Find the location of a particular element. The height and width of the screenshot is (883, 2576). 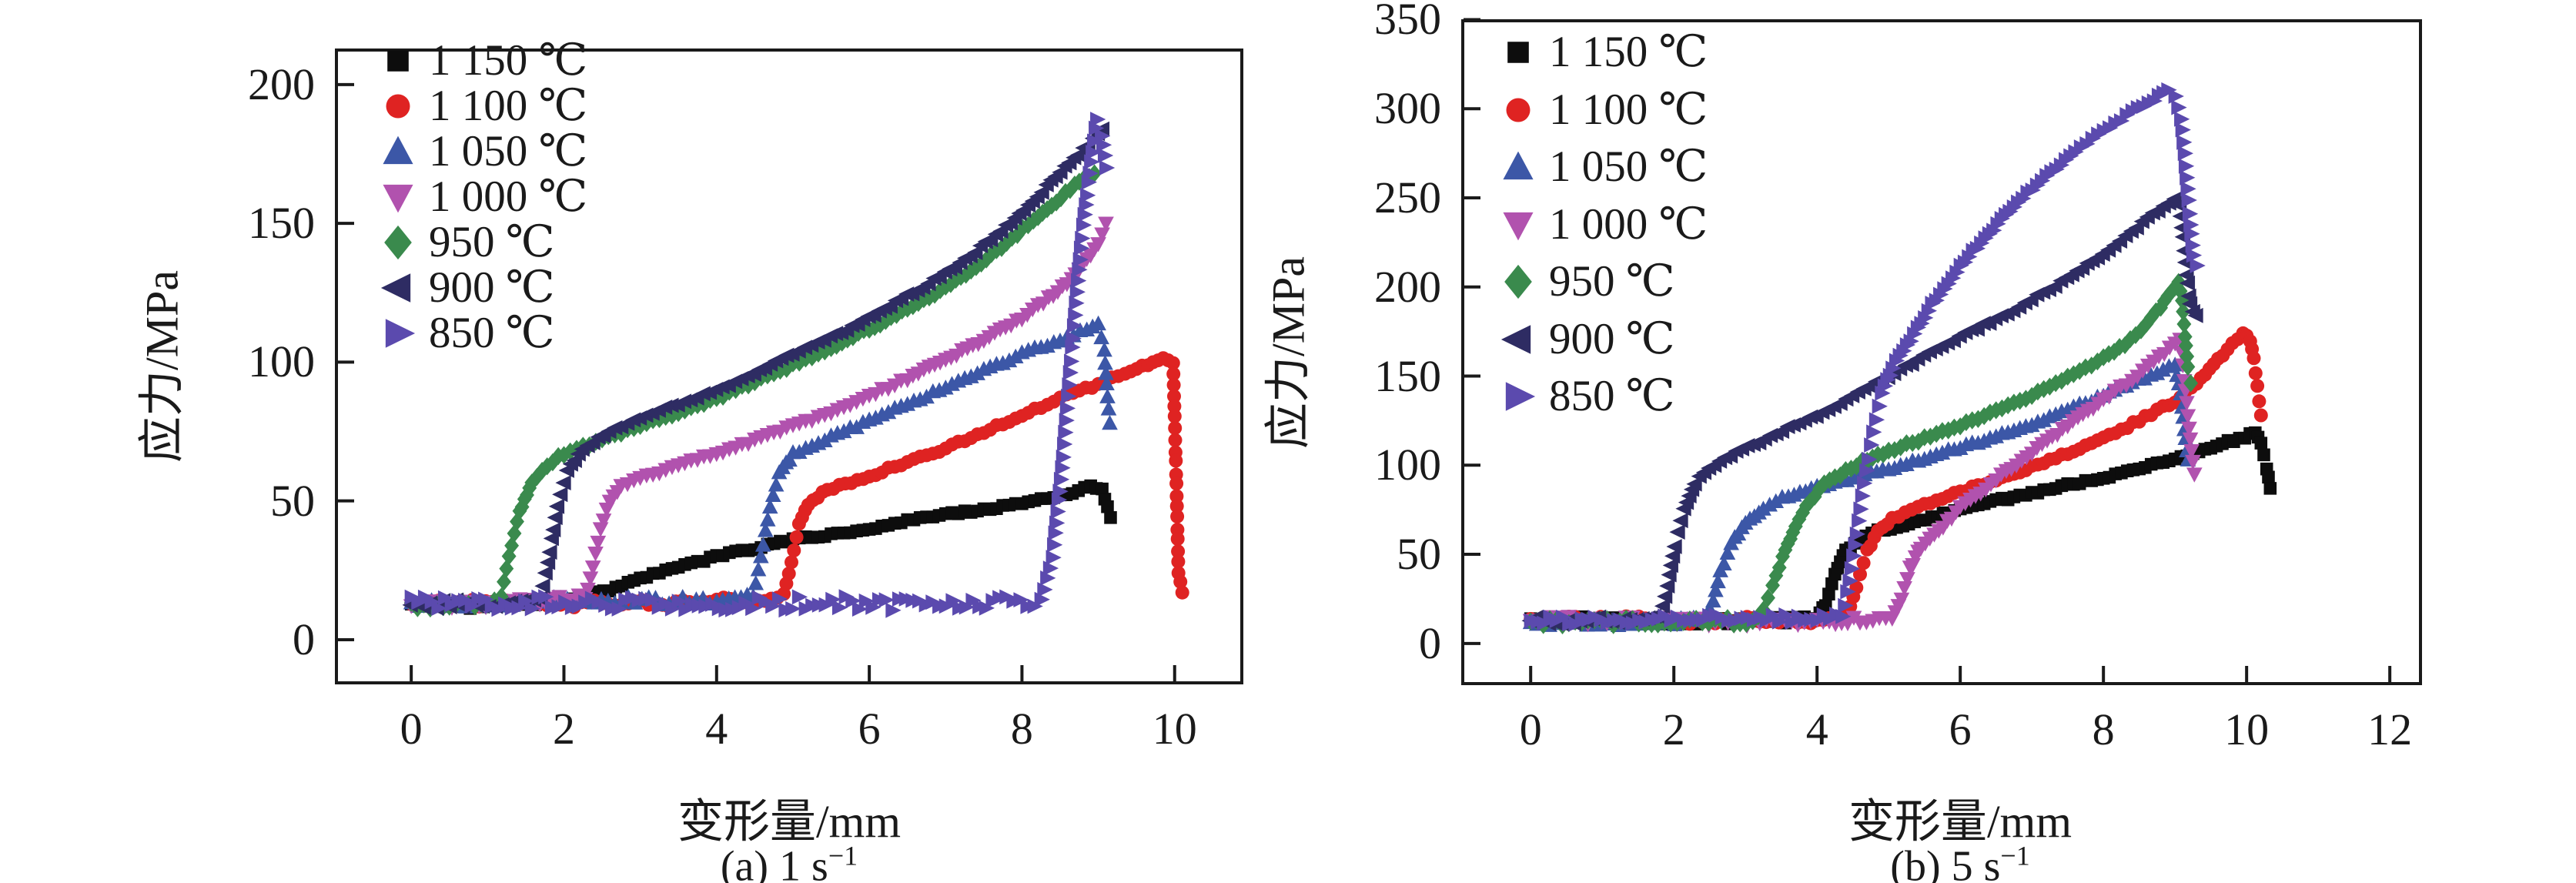

legend-item-1150c-b: 1 150 ℃ is located at coordinates (1604, 52).